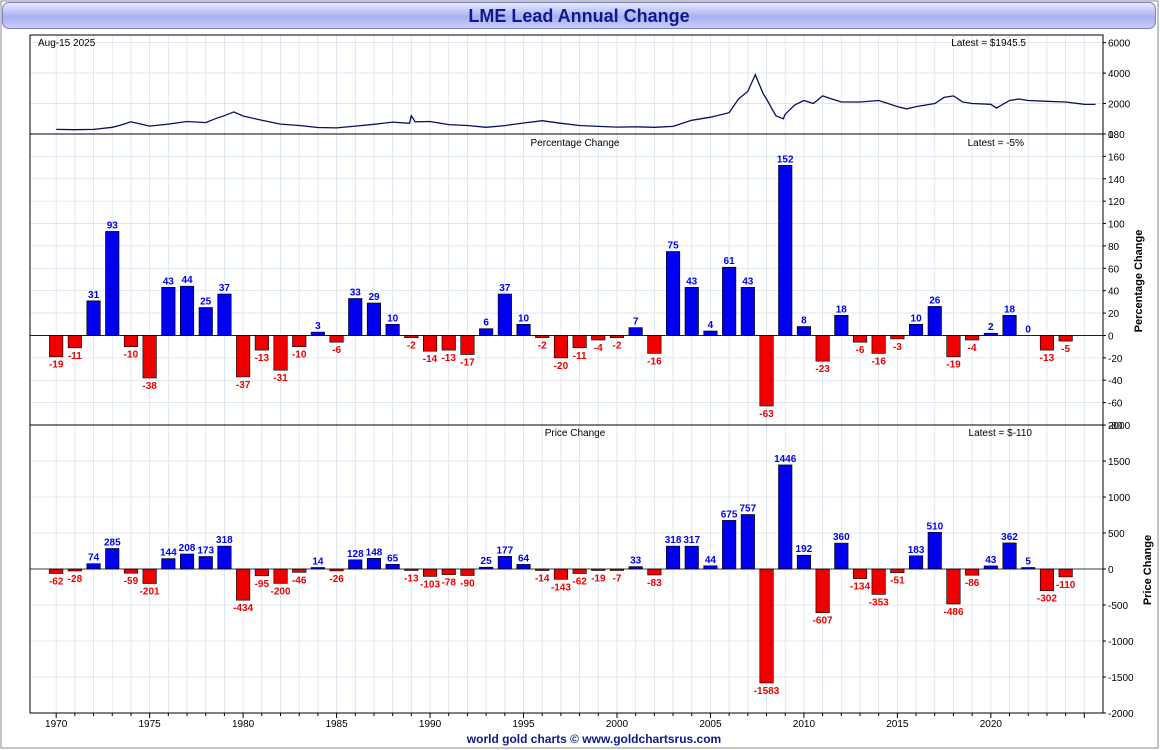 This screenshot has height=750, width=1160. I want to click on price-change-panel-title: Price Change, so click(575, 433).